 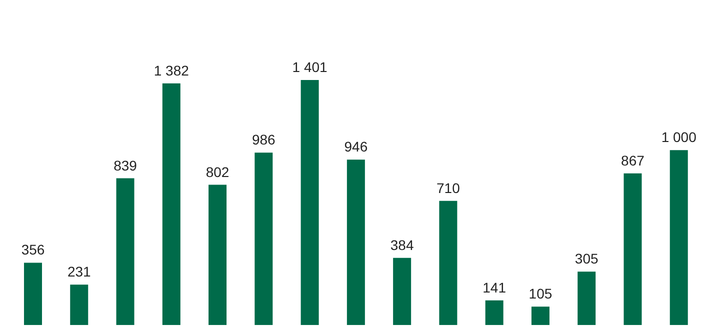 What do you see at coordinates (540, 294) in the screenshot?
I see `data-label: 105` at bounding box center [540, 294].